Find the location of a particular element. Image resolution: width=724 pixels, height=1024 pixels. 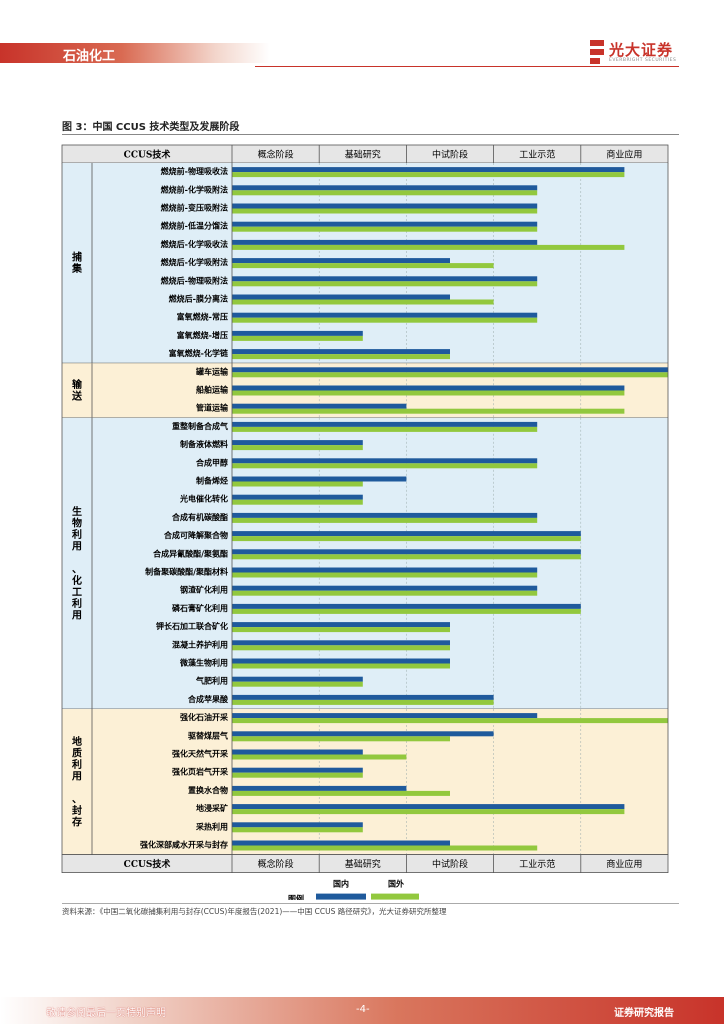

tech-label: 燃烧后-膜分离法 is located at coordinates (198, 299).